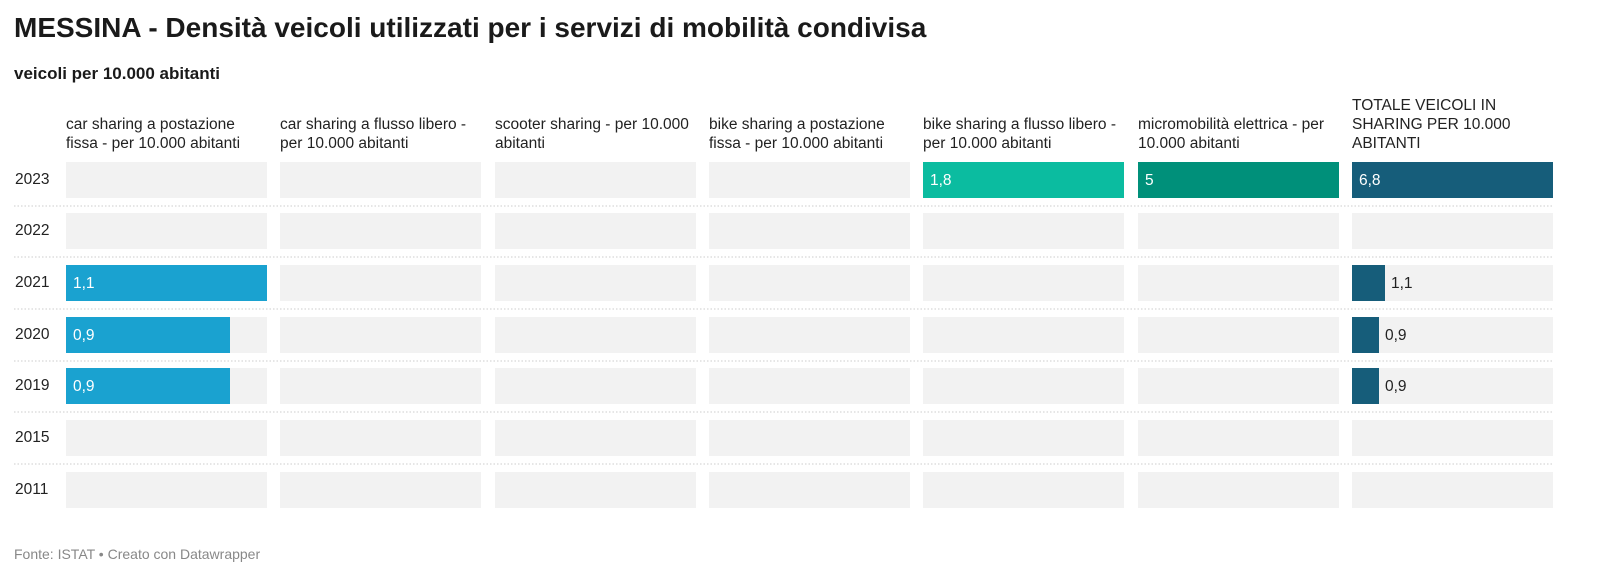  What do you see at coordinates (1023, 180) in the screenshot?
I see `bar-bike-sharing-a-flusso-libero-per-10-000--2023` at bounding box center [1023, 180].